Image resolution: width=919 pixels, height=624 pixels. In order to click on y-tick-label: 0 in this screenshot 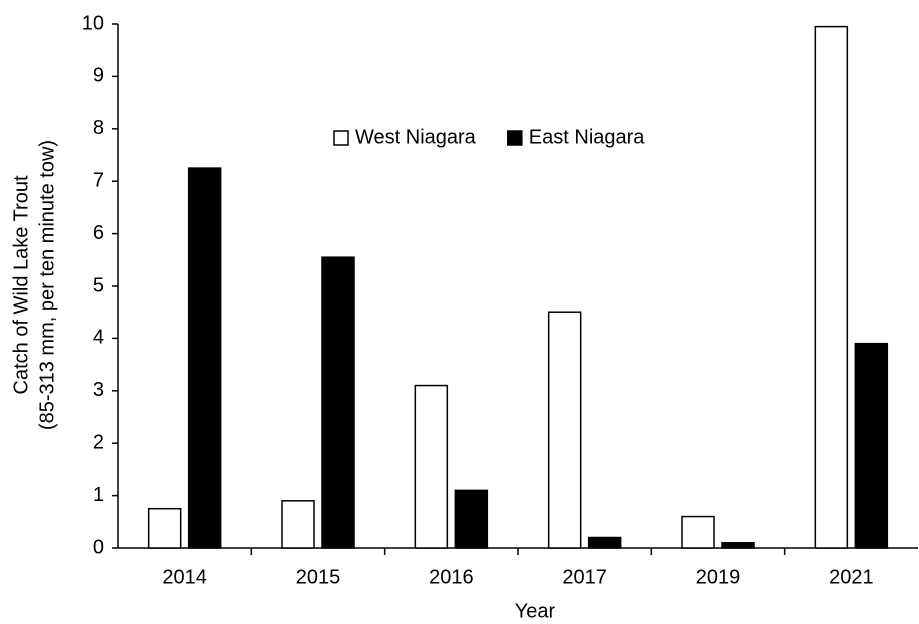, I will do `click(98, 547)`.